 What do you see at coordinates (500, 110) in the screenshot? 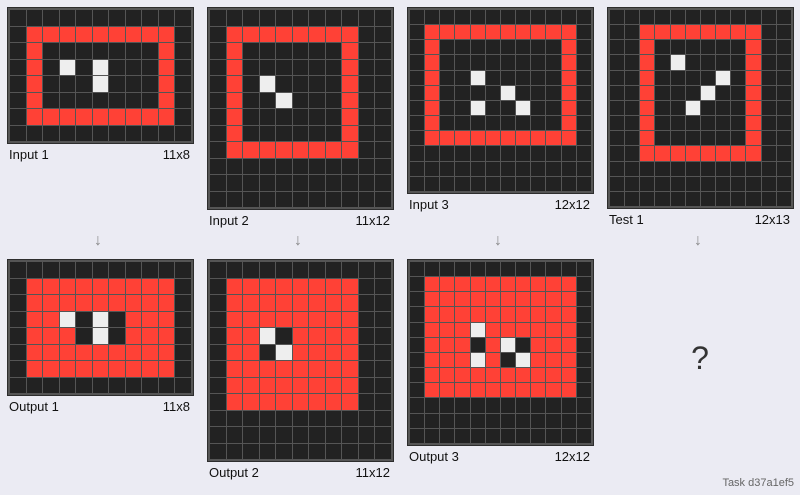
I see `panel-input-3: Input 3 12x12` at bounding box center [500, 110].